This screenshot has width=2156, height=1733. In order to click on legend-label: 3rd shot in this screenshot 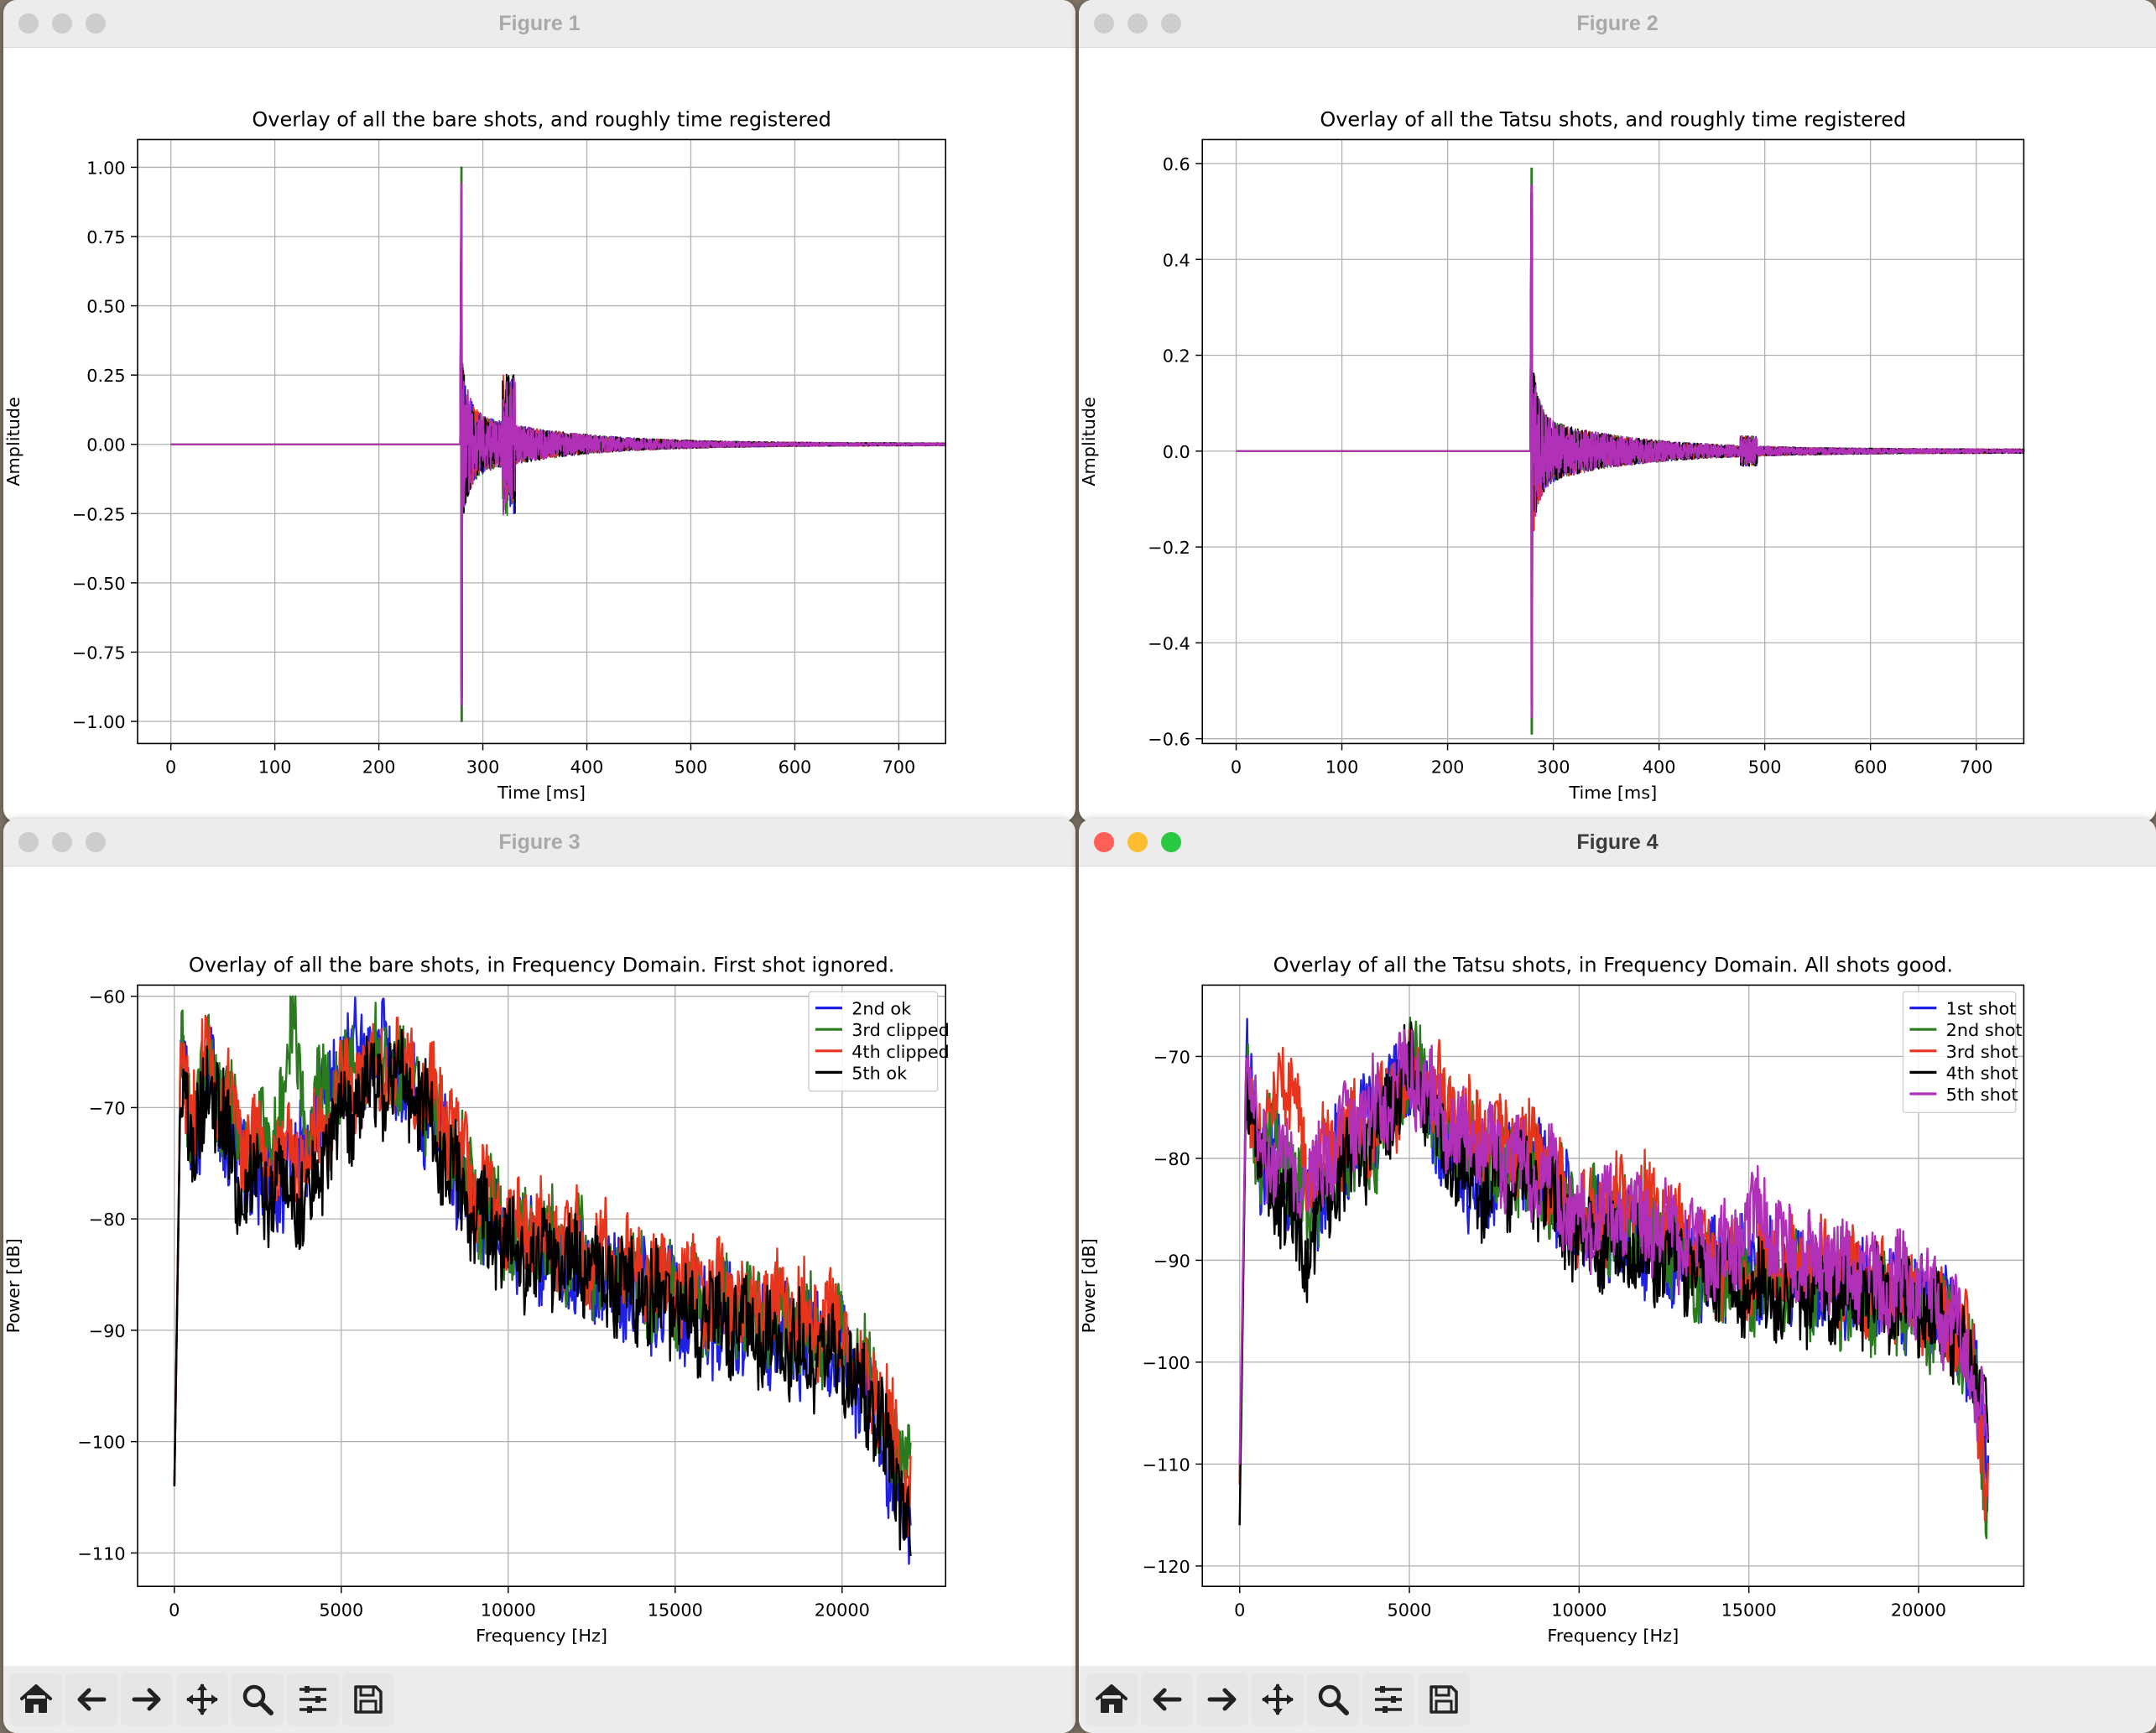, I will do `click(1982, 1052)`.